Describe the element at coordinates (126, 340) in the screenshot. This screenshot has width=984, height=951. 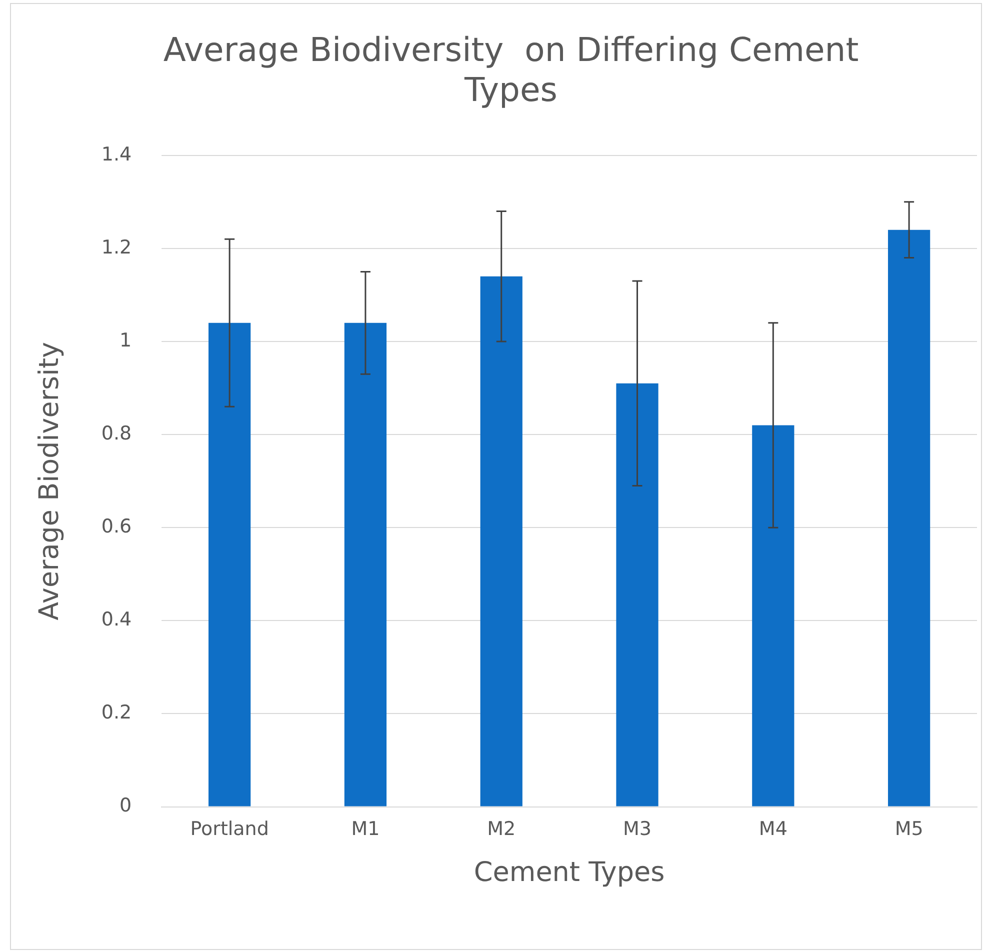
I see `y-tick-label: 1` at that location.